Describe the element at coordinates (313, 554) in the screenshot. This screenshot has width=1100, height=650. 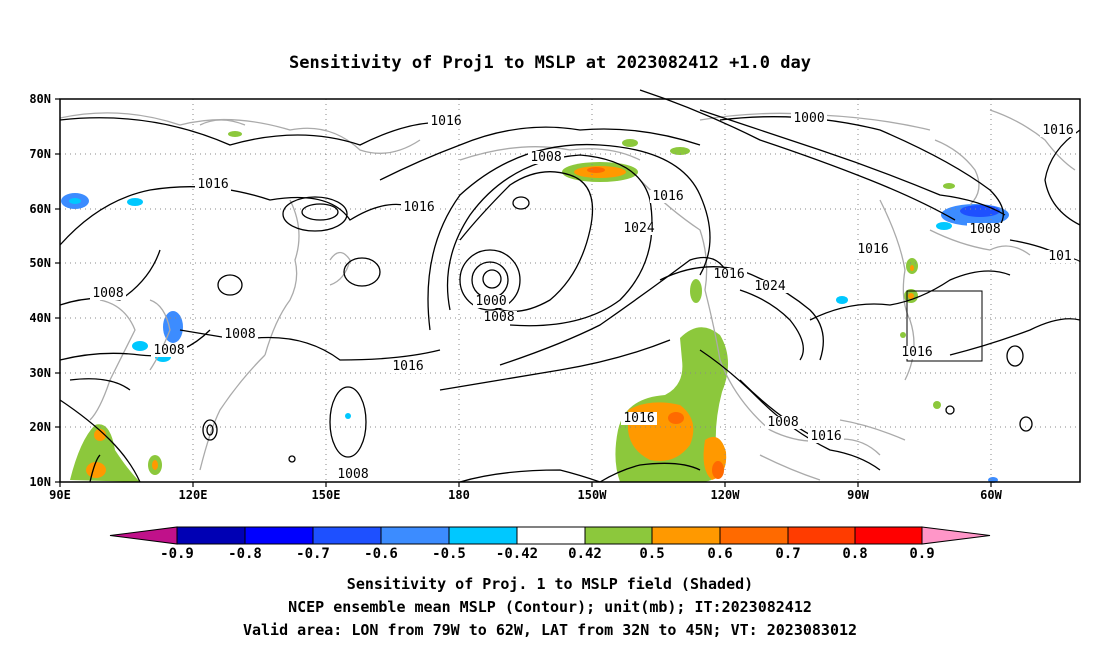
I see `colorbar-label: -0.7` at that location.